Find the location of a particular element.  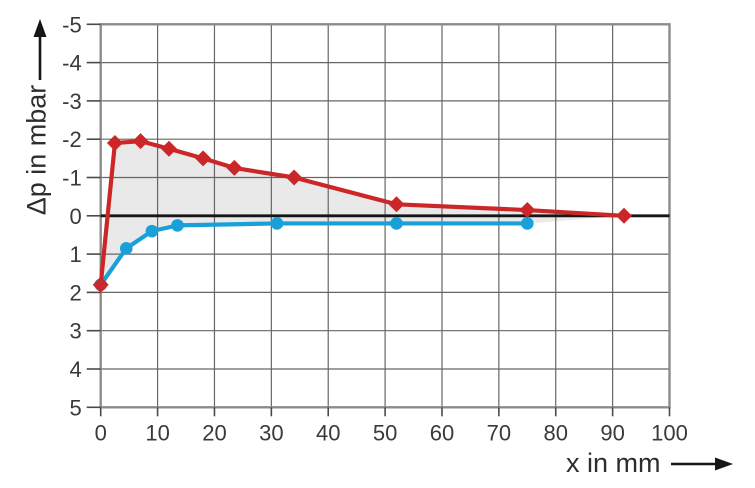

y-tick-label: -2 is located at coordinates (72, 139).